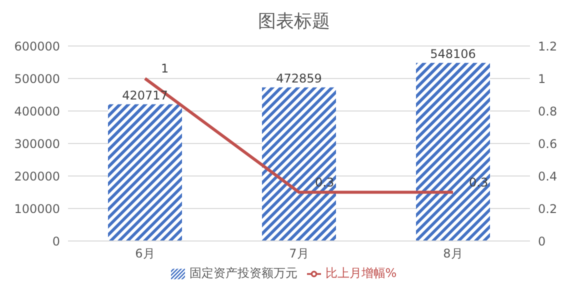  What do you see at coordinates (548, 143) in the screenshot?
I see `y2-tick-label: 0.6` at bounding box center [548, 143].